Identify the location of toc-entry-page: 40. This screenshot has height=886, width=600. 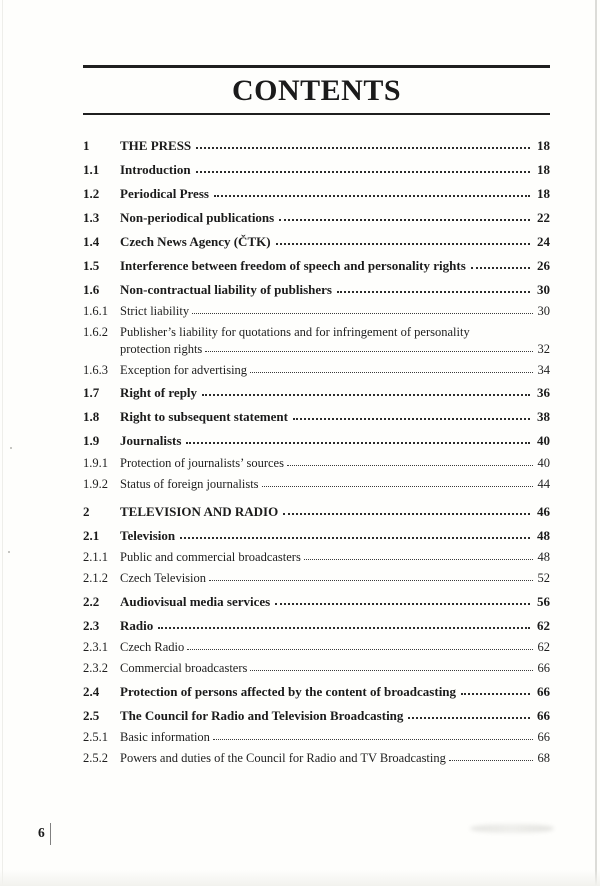
(543, 440).